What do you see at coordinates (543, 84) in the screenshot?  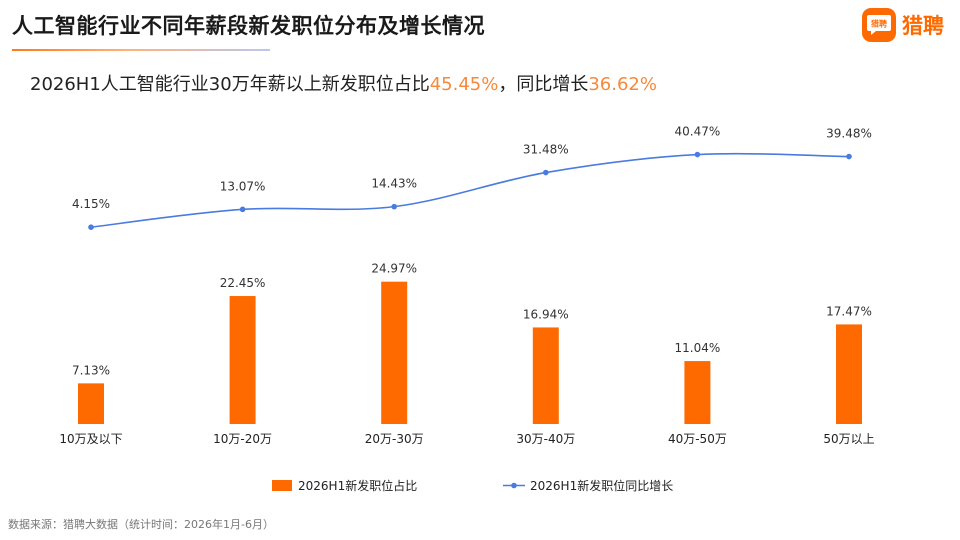 I see `subtitle-middle: ，同比增长` at bounding box center [543, 84].